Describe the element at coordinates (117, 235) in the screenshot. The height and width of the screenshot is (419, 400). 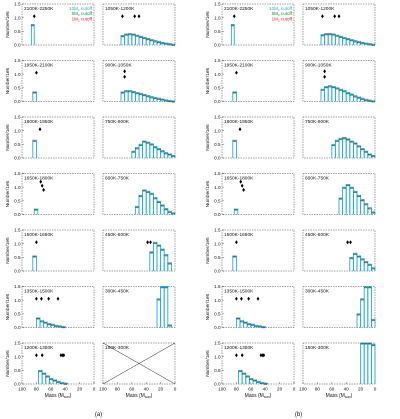
I see `panel-label: 450K-600K` at that location.